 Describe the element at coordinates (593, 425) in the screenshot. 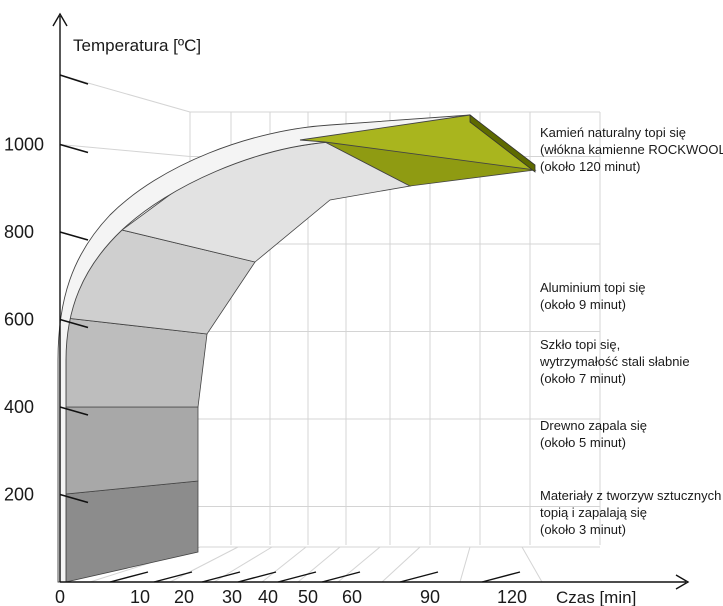

I see `annotation-line: Drewno zapala się` at that location.